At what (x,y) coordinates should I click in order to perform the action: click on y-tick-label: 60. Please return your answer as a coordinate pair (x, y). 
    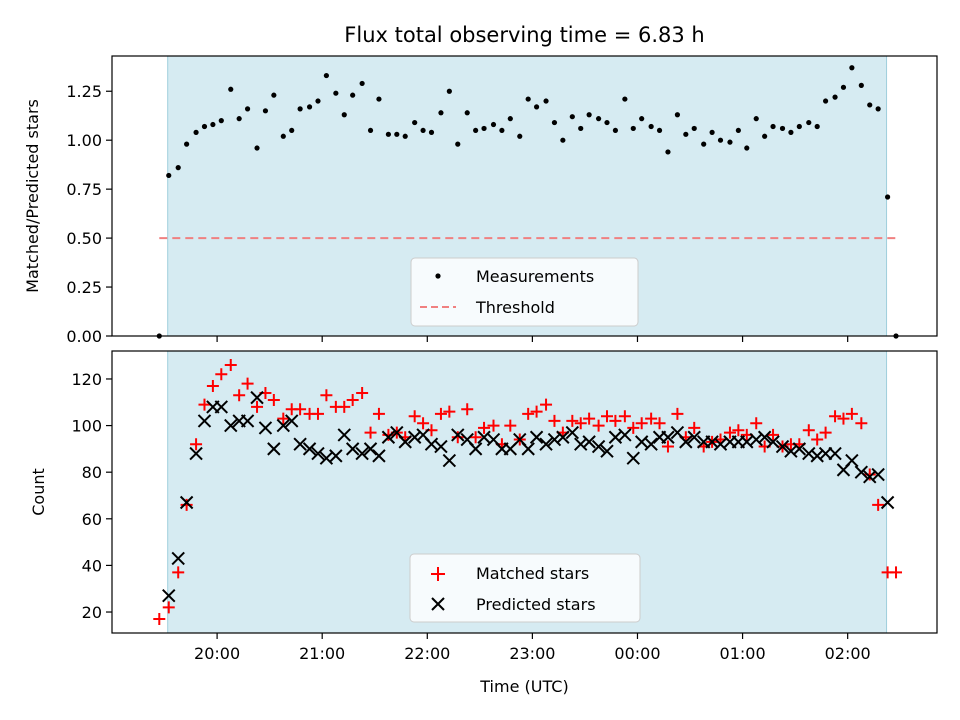
    Looking at the image, I should click on (92, 519).